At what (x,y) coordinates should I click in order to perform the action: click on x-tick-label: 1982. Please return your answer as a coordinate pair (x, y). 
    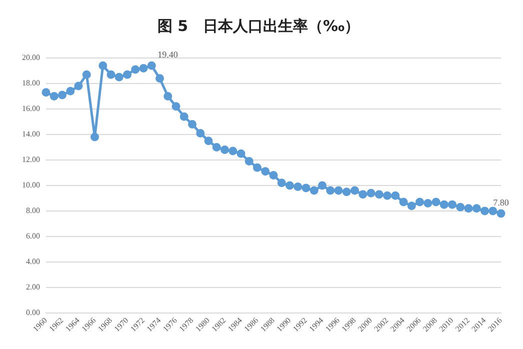
    Looking at the image, I should click on (219, 325).